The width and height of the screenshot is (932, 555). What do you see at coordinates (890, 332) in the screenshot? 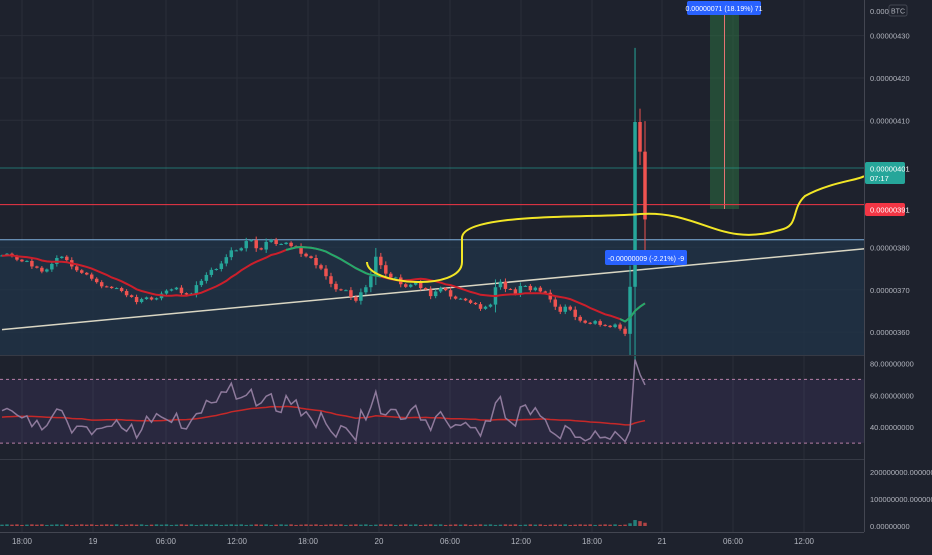
I see `price-tick-label: 0.00000360` at bounding box center [890, 332].